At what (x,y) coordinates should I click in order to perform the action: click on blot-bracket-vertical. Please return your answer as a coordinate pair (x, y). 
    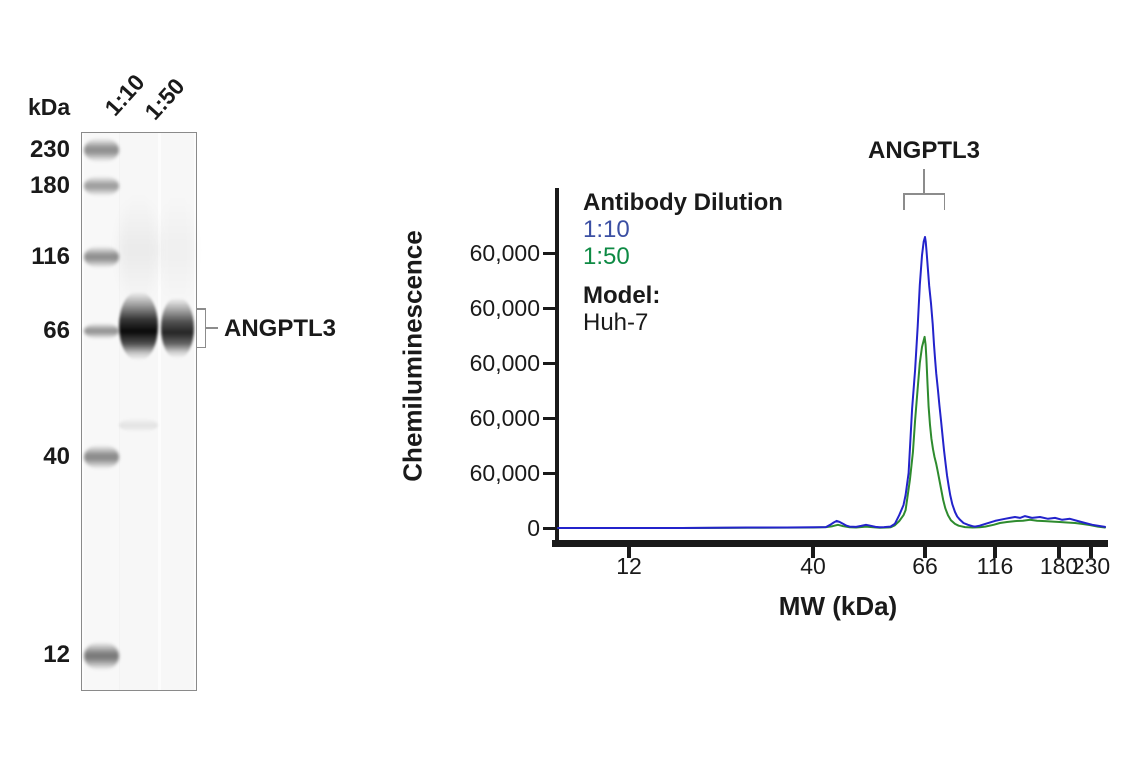
    Looking at the image, I should click on (205, 328).